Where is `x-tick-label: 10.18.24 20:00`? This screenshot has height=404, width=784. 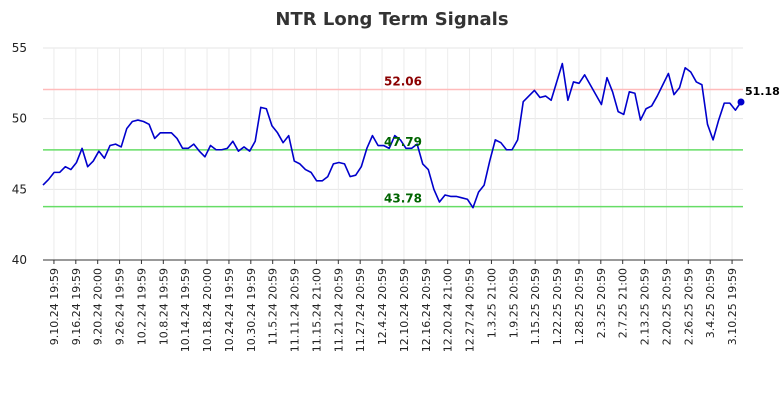 x-tick-label: 10.18.24 20:00 is located at coordinates (207, 310).